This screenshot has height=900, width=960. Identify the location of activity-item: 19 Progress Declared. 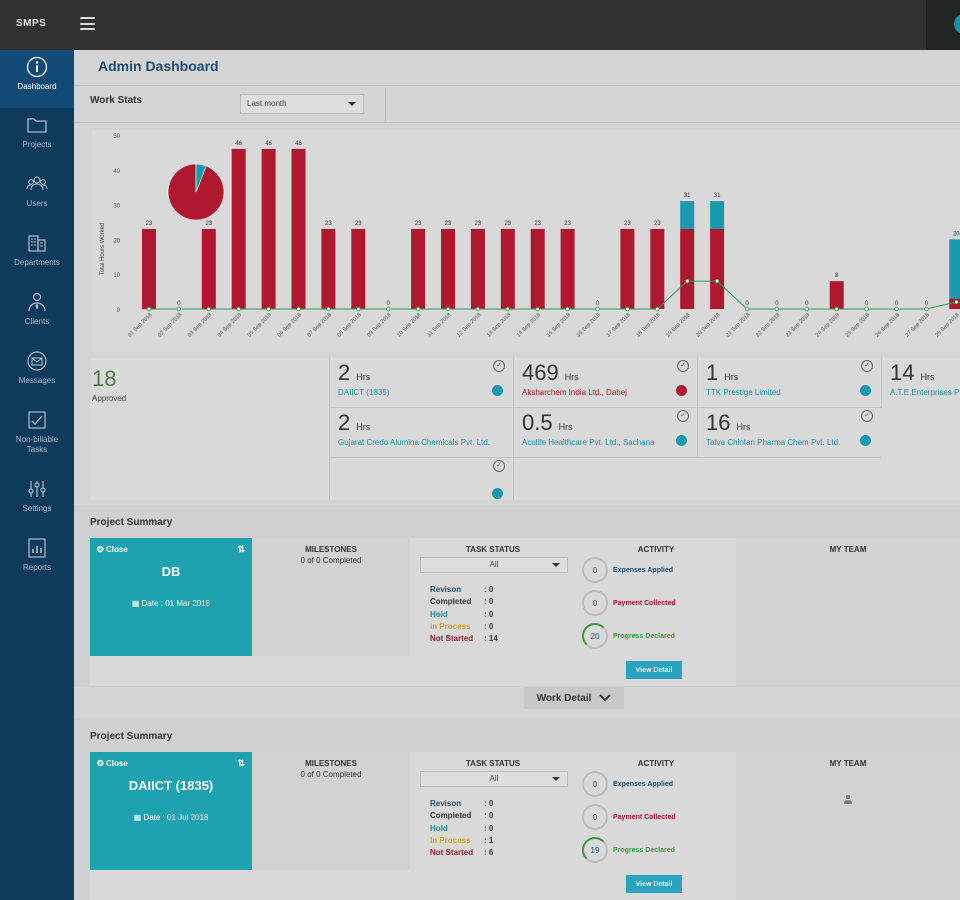
(628, 850).